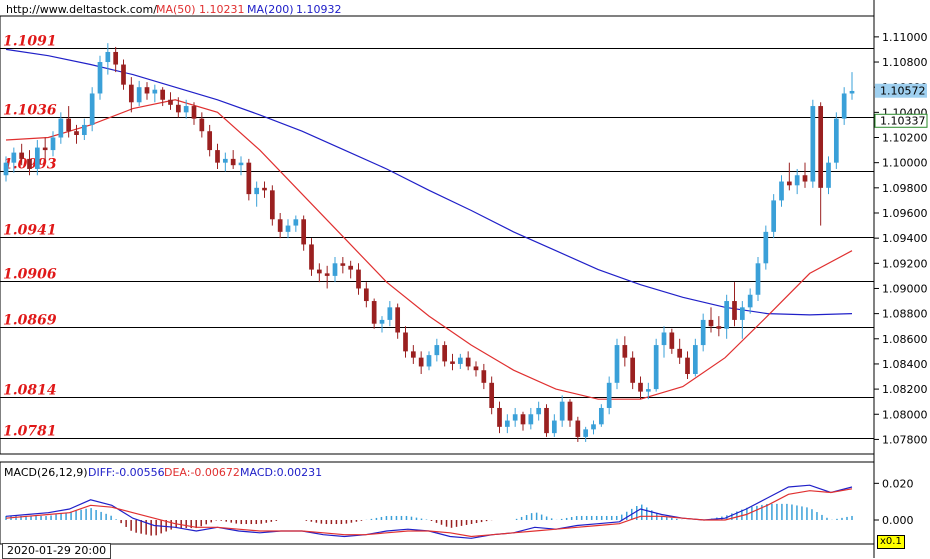 The image size is (930, 559). What do you see at coordinates (905, 138) in the screenshot?
I see `price-tick-label: 1.10200` at bounding box center [905, 138].